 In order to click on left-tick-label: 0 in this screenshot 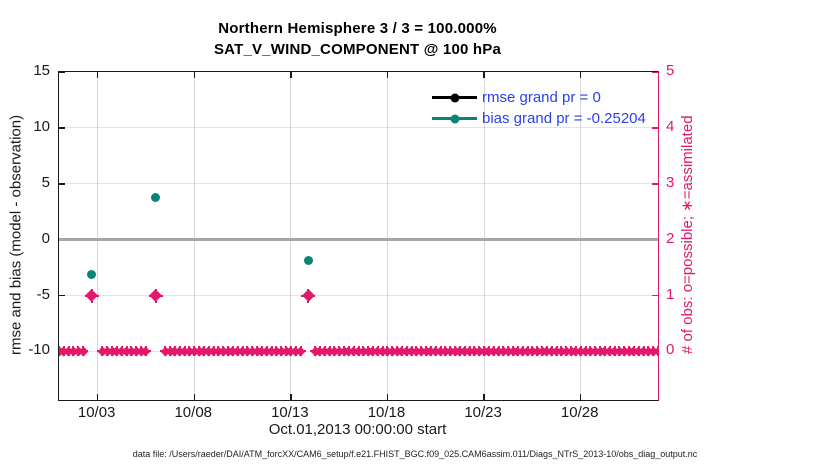, I will do `click(45, 238)`.